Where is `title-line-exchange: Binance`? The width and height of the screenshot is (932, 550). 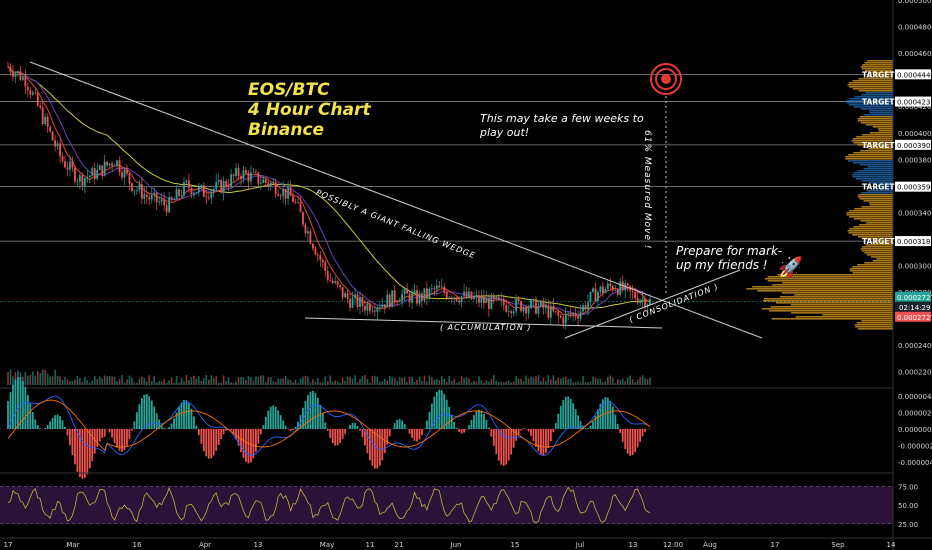 title-line-exchange: Binance is located at coordinates (286, 130).